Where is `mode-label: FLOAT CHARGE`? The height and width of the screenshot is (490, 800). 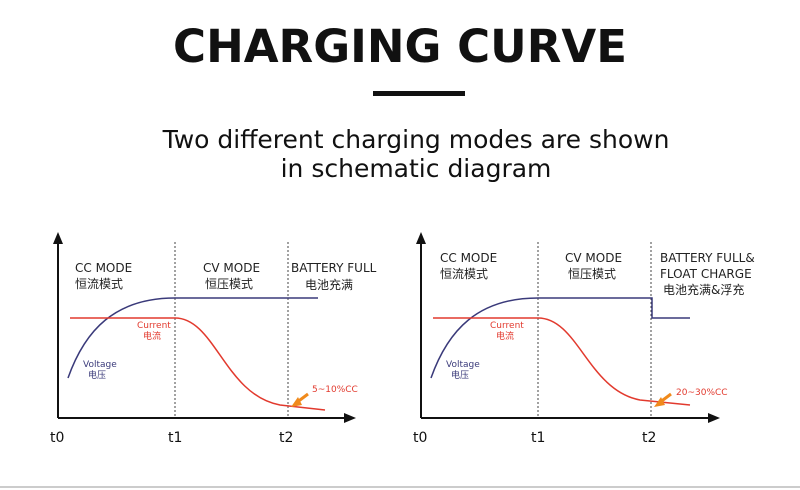 mode-label: FLOAT CHARGE is located at coordinates (706, 274).